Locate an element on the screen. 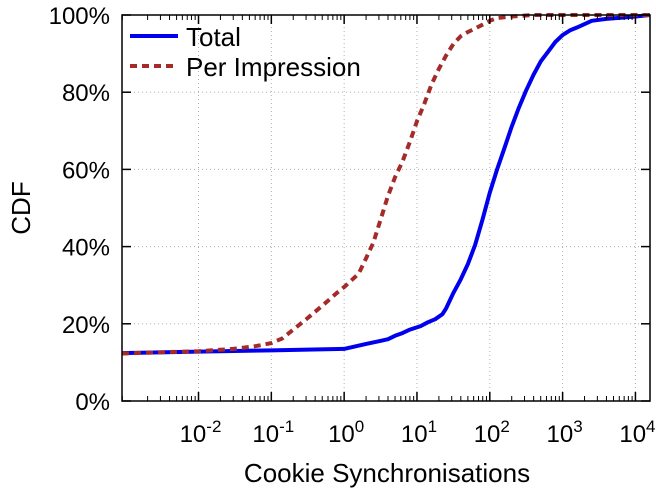 The width and height of the screenshot is (656, 501). x-tick-label: 10² is located at coordinates (492, 432).